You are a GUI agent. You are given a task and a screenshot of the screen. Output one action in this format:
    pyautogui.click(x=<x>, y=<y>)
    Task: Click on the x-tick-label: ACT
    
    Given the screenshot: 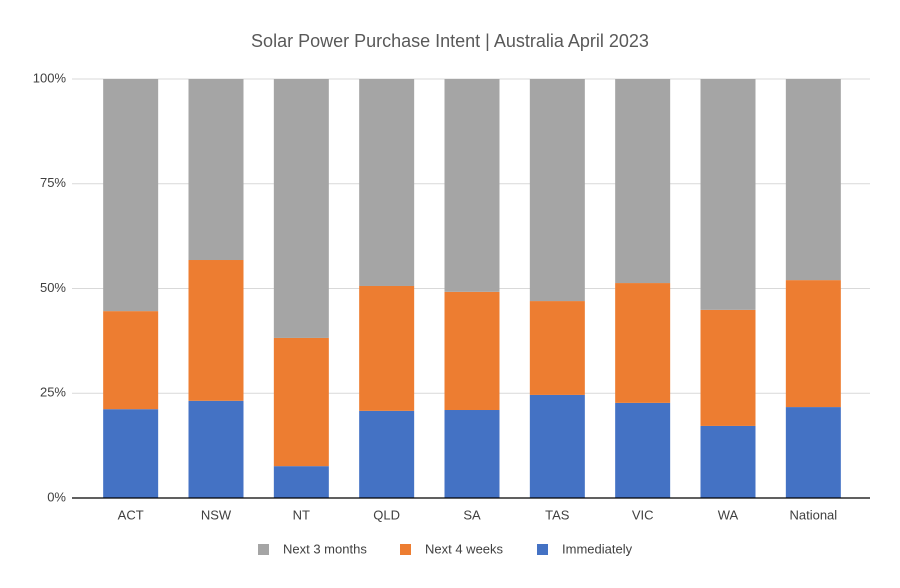 What is the action you would take?
    pyautogui.click(x=131, y=514)
    